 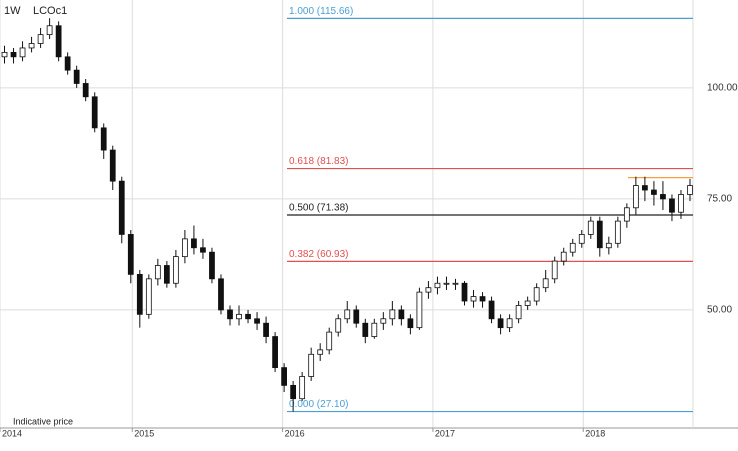 What do you see at coordinates (321, 11) in the screenshot?
I see `fib-label: 1.000 (115.66)` at bounding box center [321, 11].